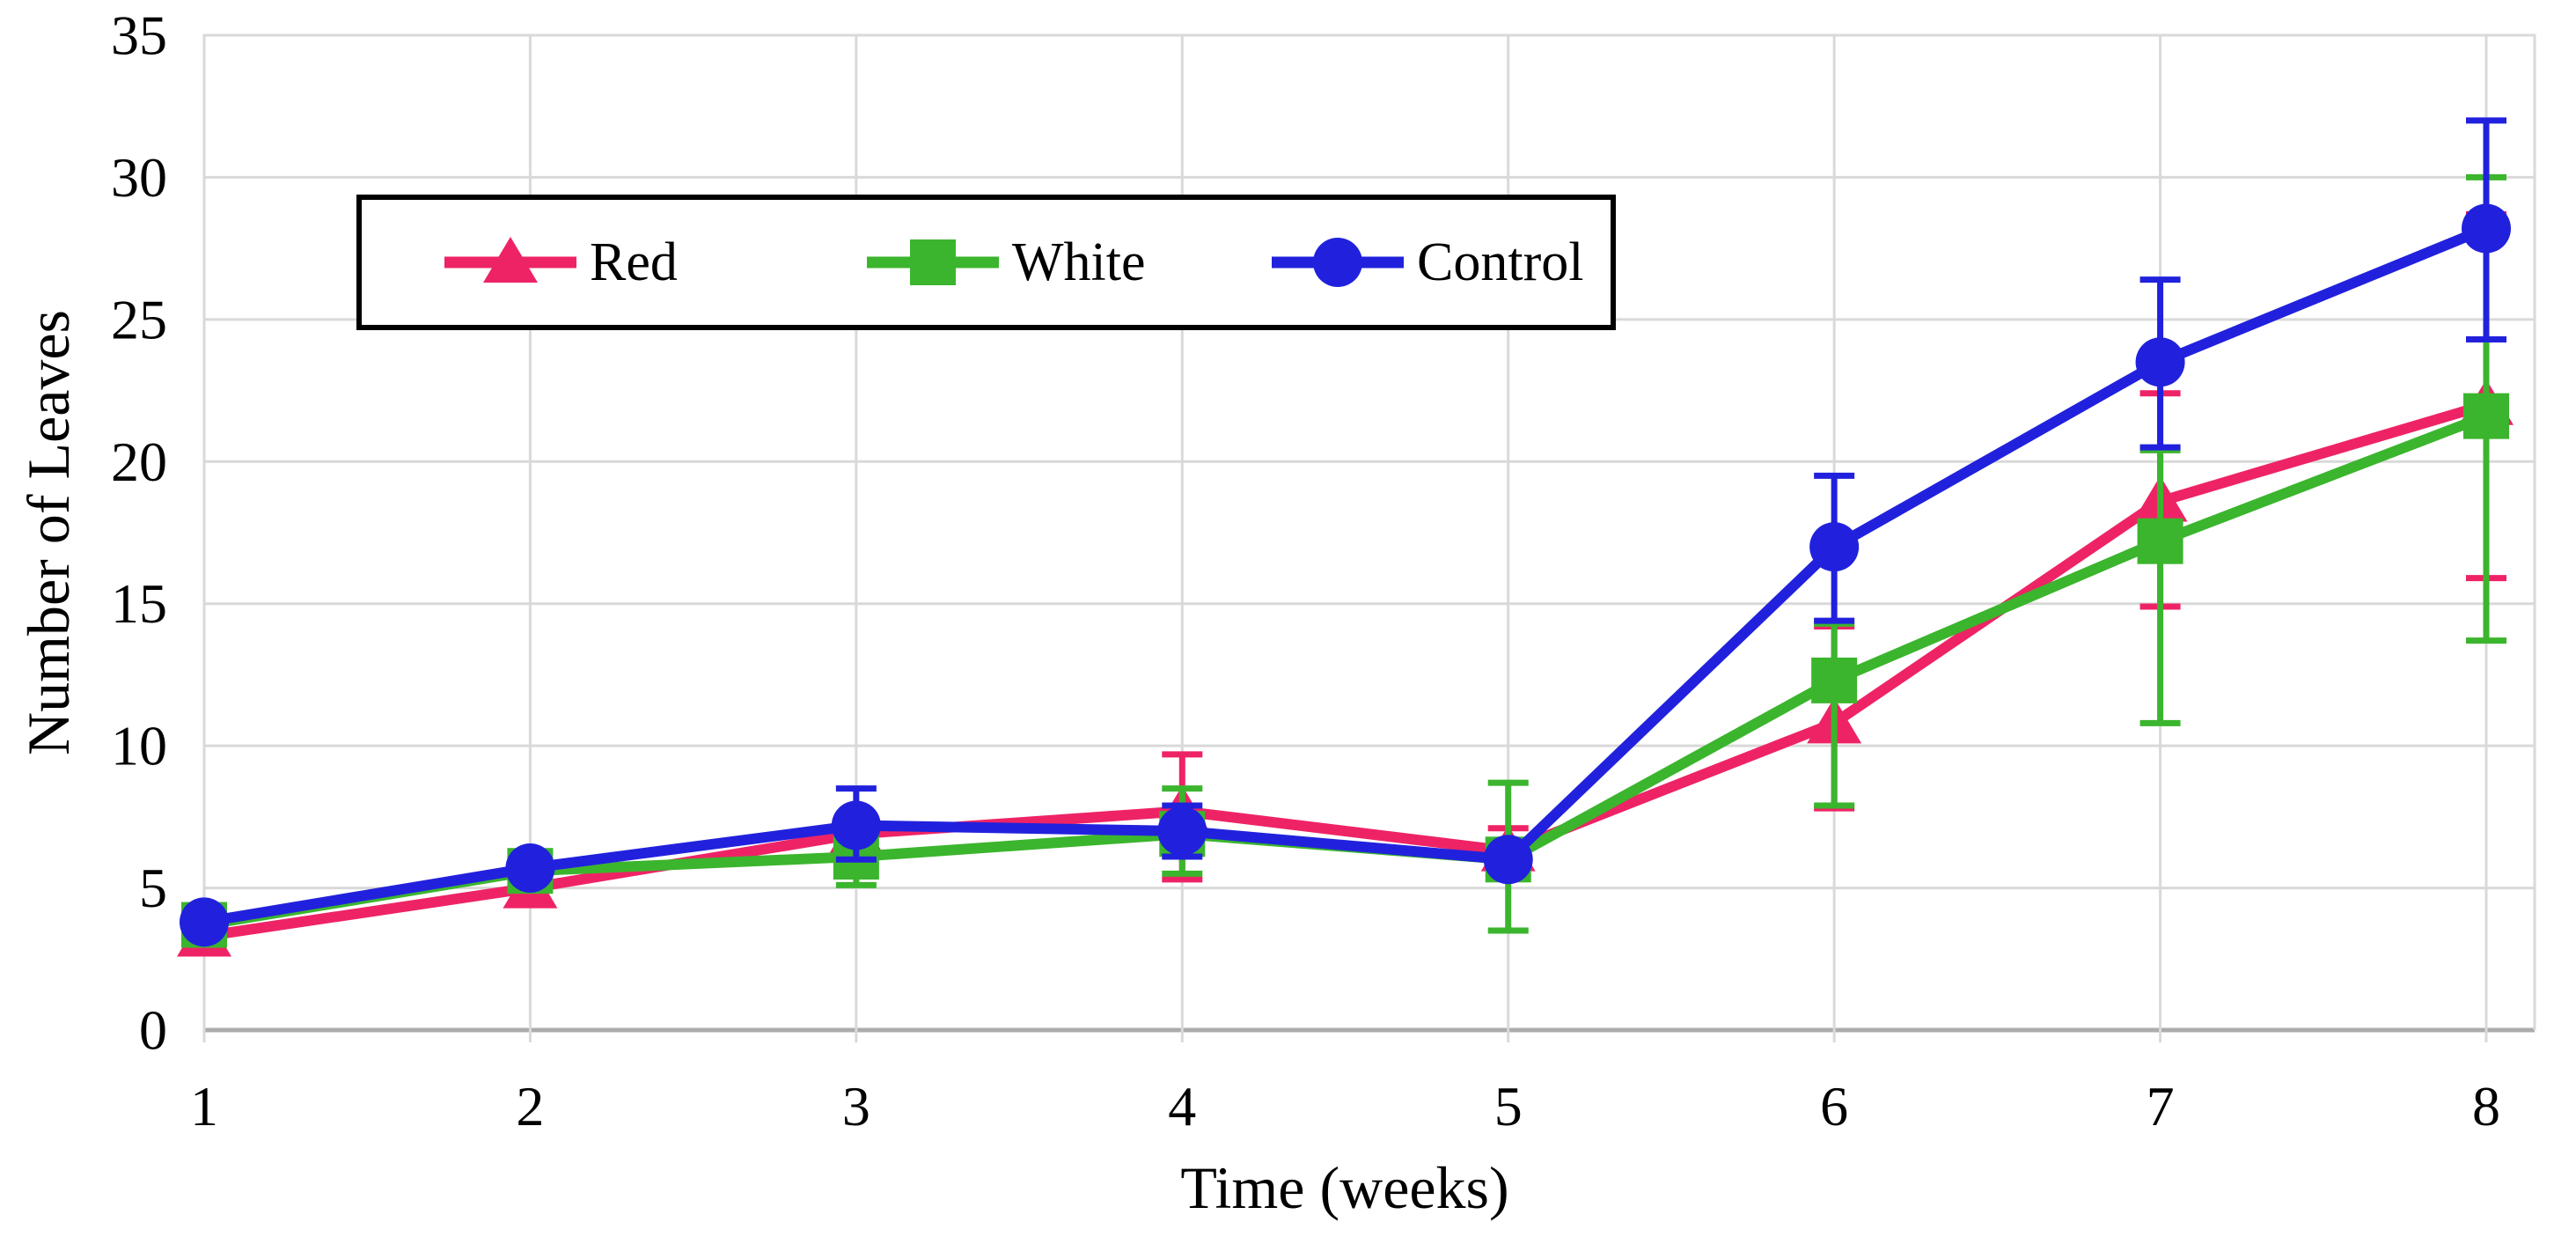 The height and width of the screenshot is (1244, 2576). I want to click on legend-entry-control: Control, so click(1427, 262).